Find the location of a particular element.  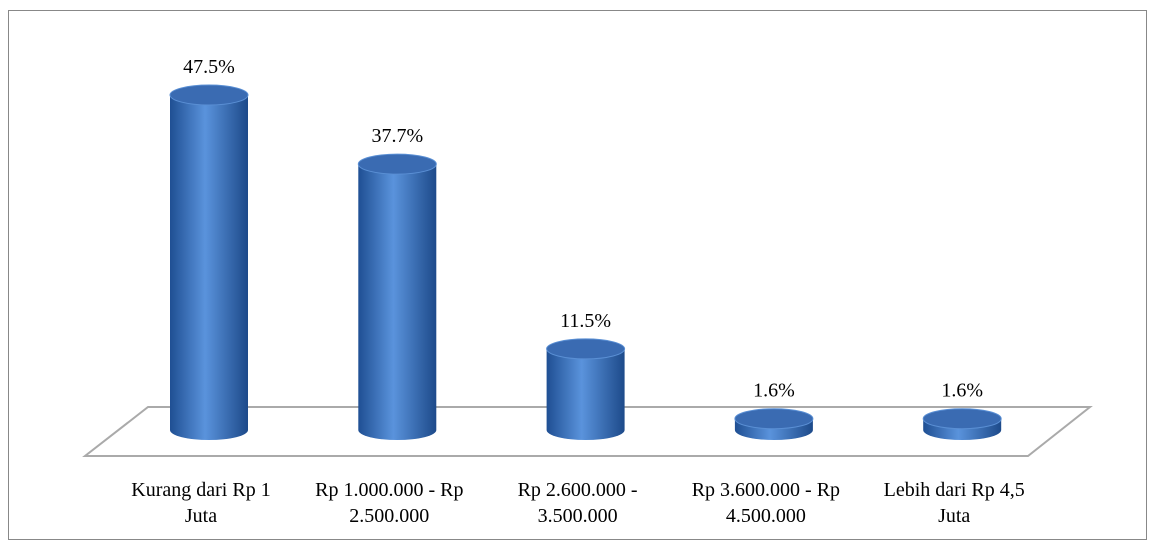

data-label: 37.7% is located at coordinates (397, 136).